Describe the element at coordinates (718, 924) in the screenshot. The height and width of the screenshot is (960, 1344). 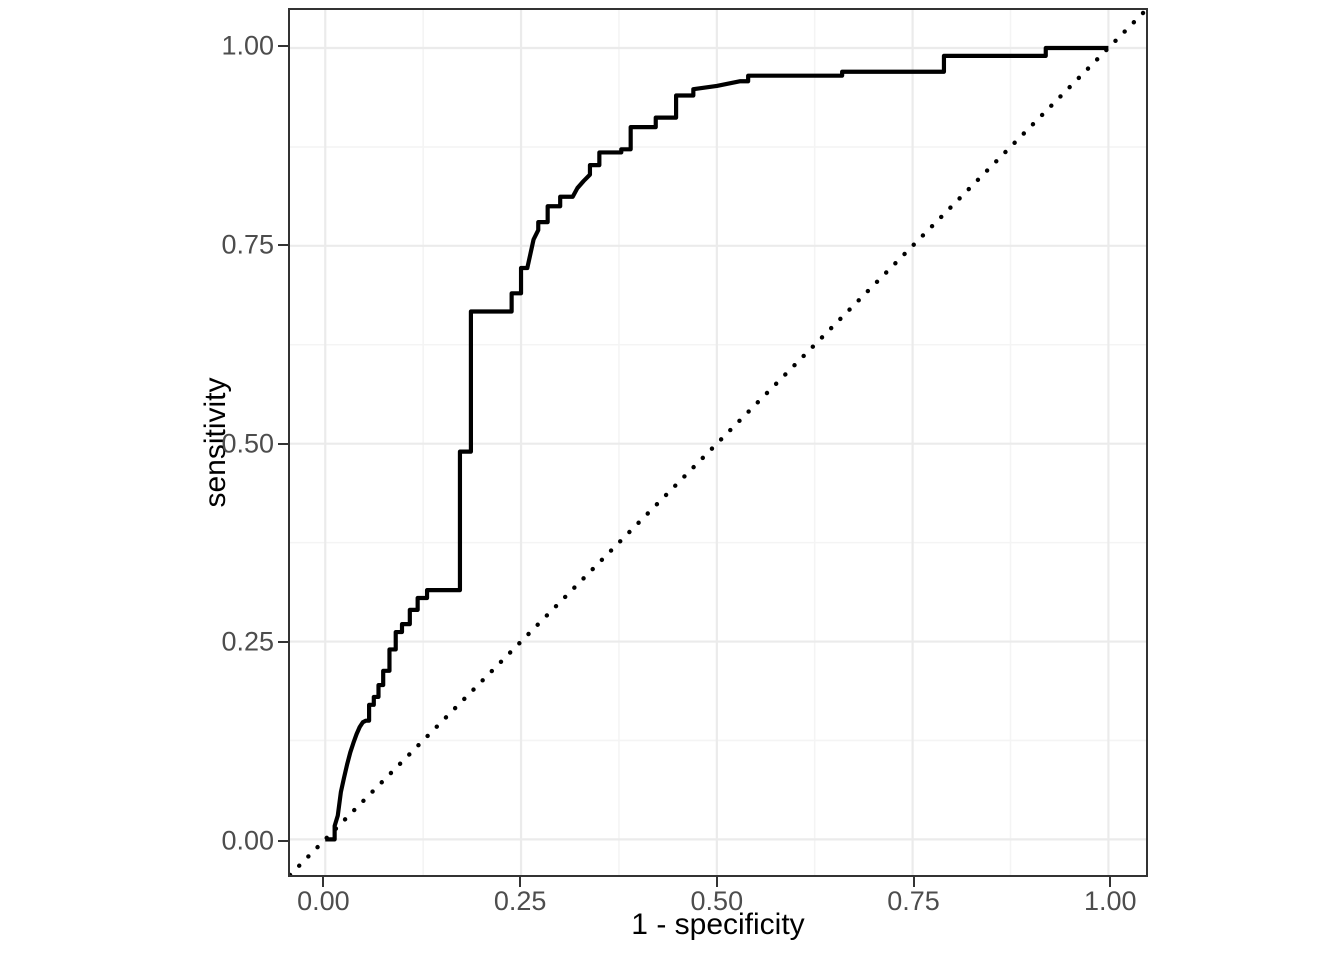
I see `x-axis-title: 1 - specificity` at that location.